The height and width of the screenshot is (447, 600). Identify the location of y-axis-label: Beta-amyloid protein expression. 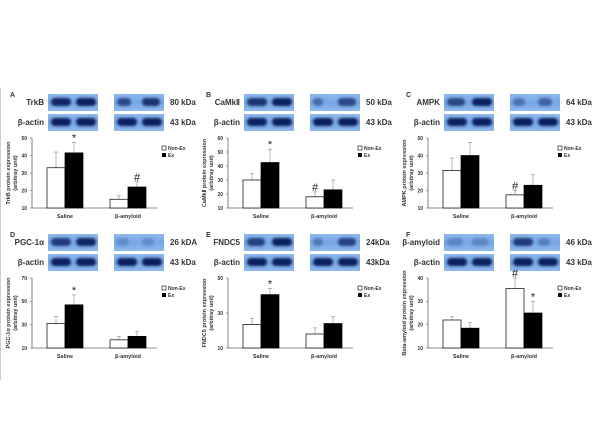
(405, 313).